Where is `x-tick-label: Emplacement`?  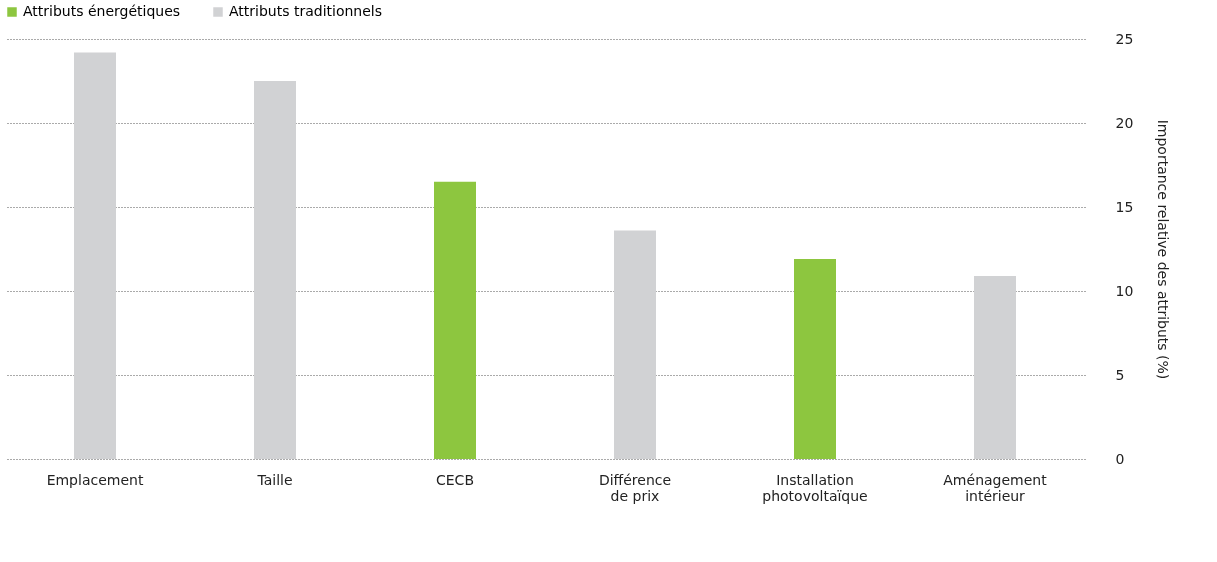 x-tick-label: Emplacement is located at coordinates (95, 479).